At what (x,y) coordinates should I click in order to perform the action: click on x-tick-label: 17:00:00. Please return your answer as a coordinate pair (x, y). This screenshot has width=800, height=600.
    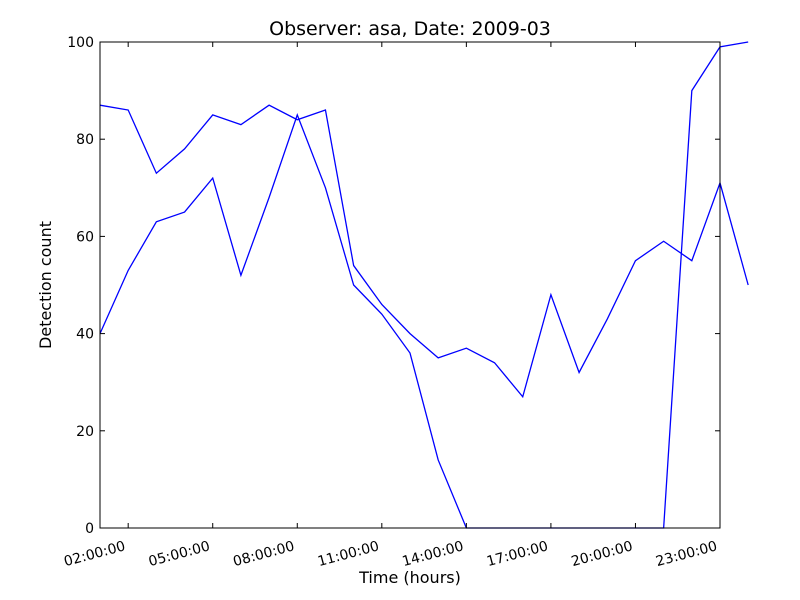
    Looking at the image, I should click on (517, 554).